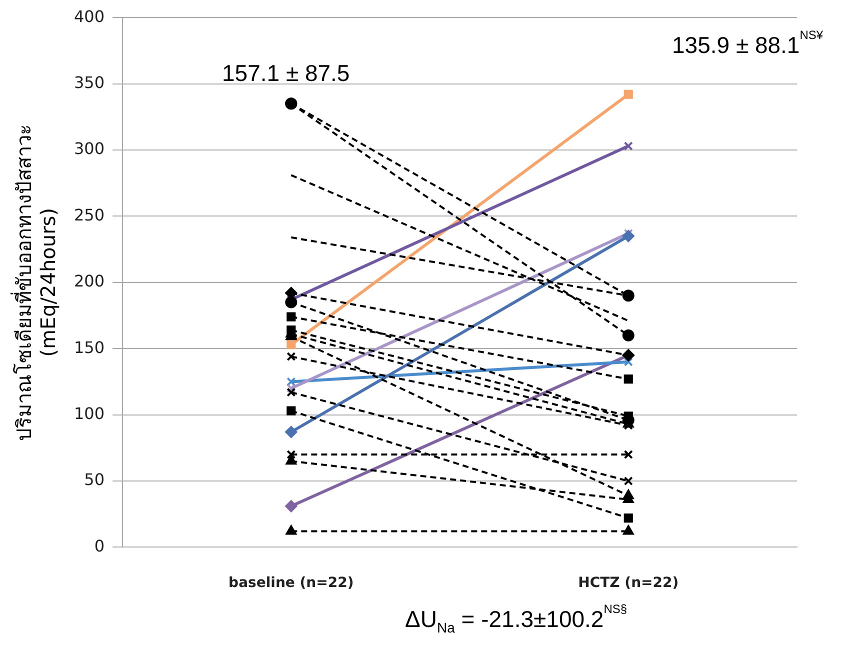 The width and height of the screenshot is (857, 652). I want to click on text: ΔU$_{Na}$ = -21.3±100.2$^{NS§}$, so click(516, 619).